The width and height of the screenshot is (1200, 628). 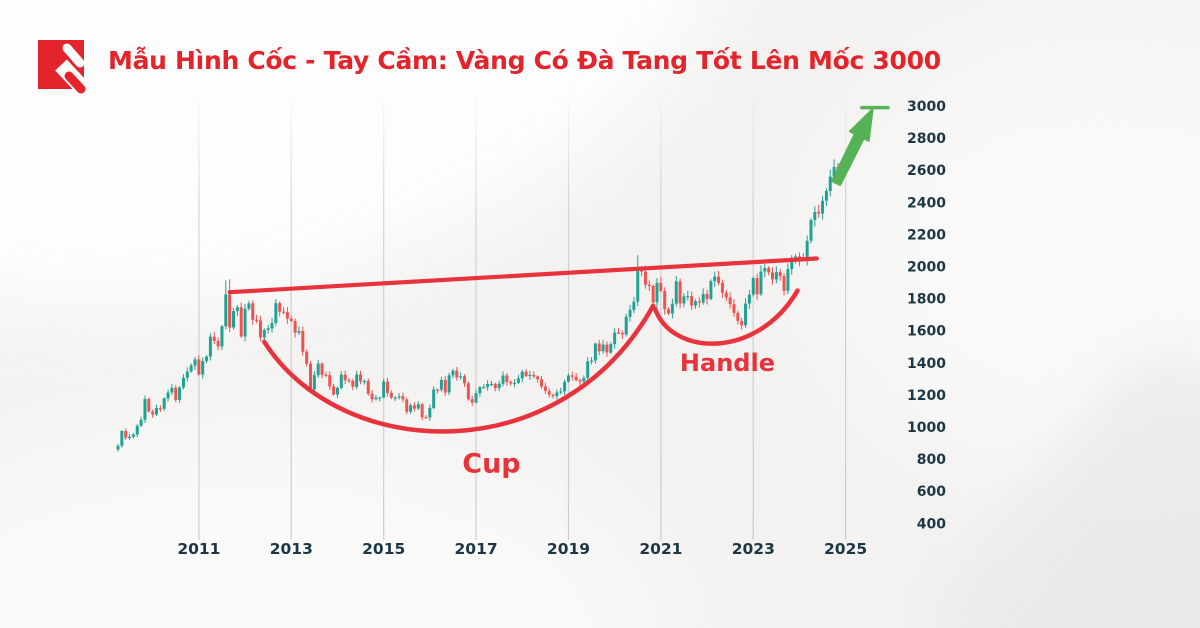 I want to click on y-axis-tick-label: 1000, so click(x=926, y=428).